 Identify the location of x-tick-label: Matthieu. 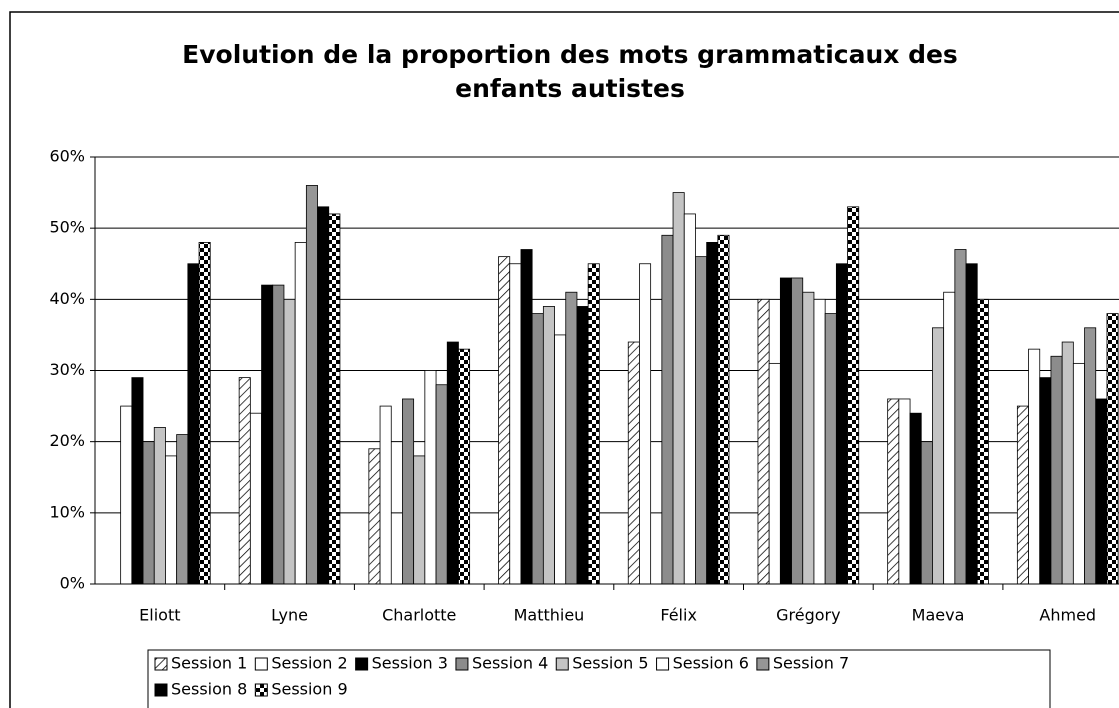
(549, 615).